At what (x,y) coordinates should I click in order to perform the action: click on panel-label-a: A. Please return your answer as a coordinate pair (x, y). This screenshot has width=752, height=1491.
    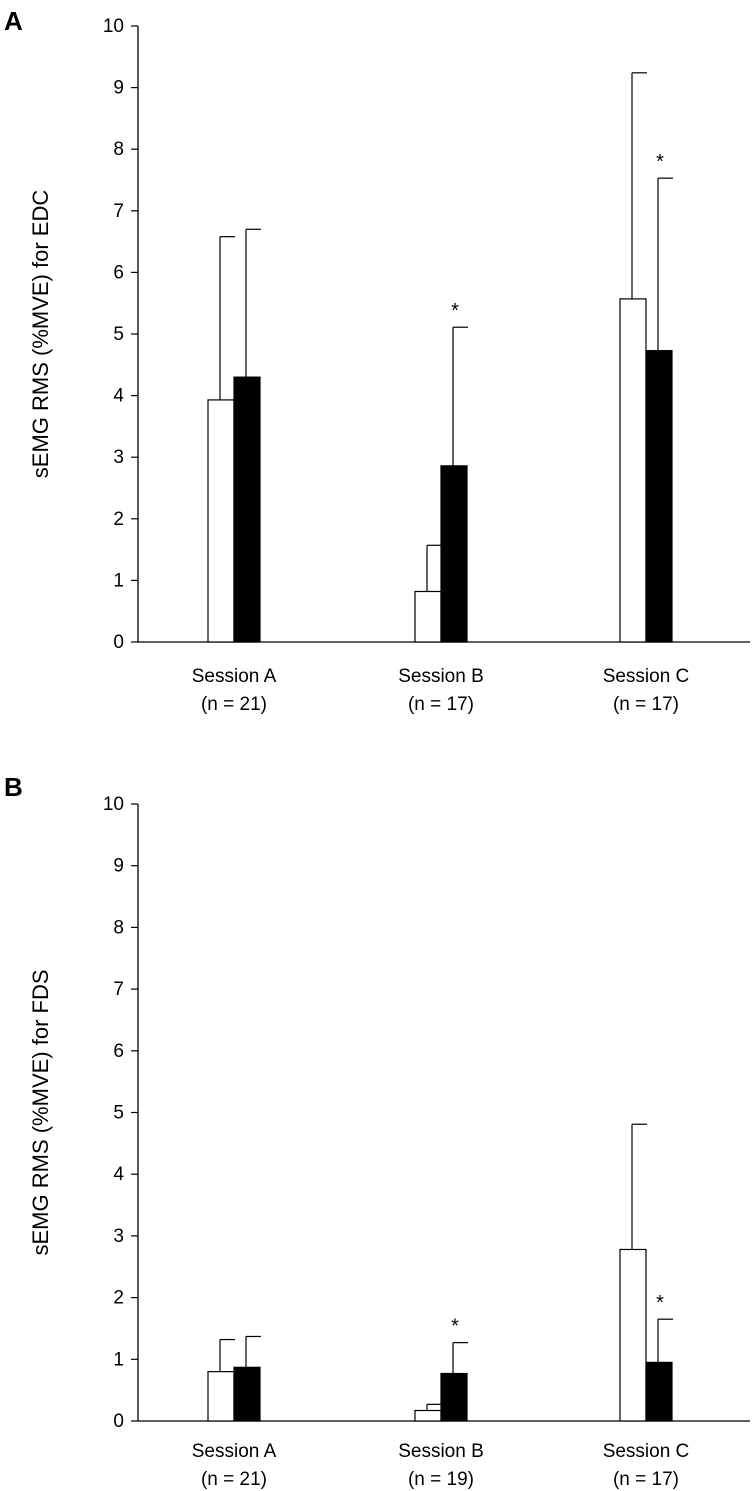
    Looking at the image, I should click on (13, 21).